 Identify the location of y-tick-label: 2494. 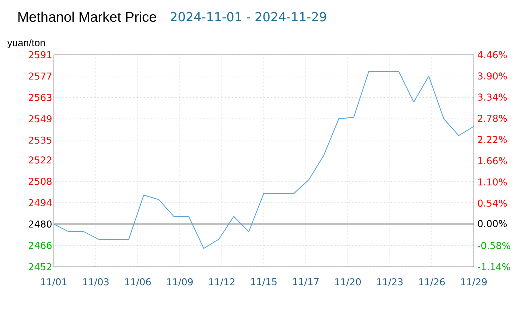
(40, 203).